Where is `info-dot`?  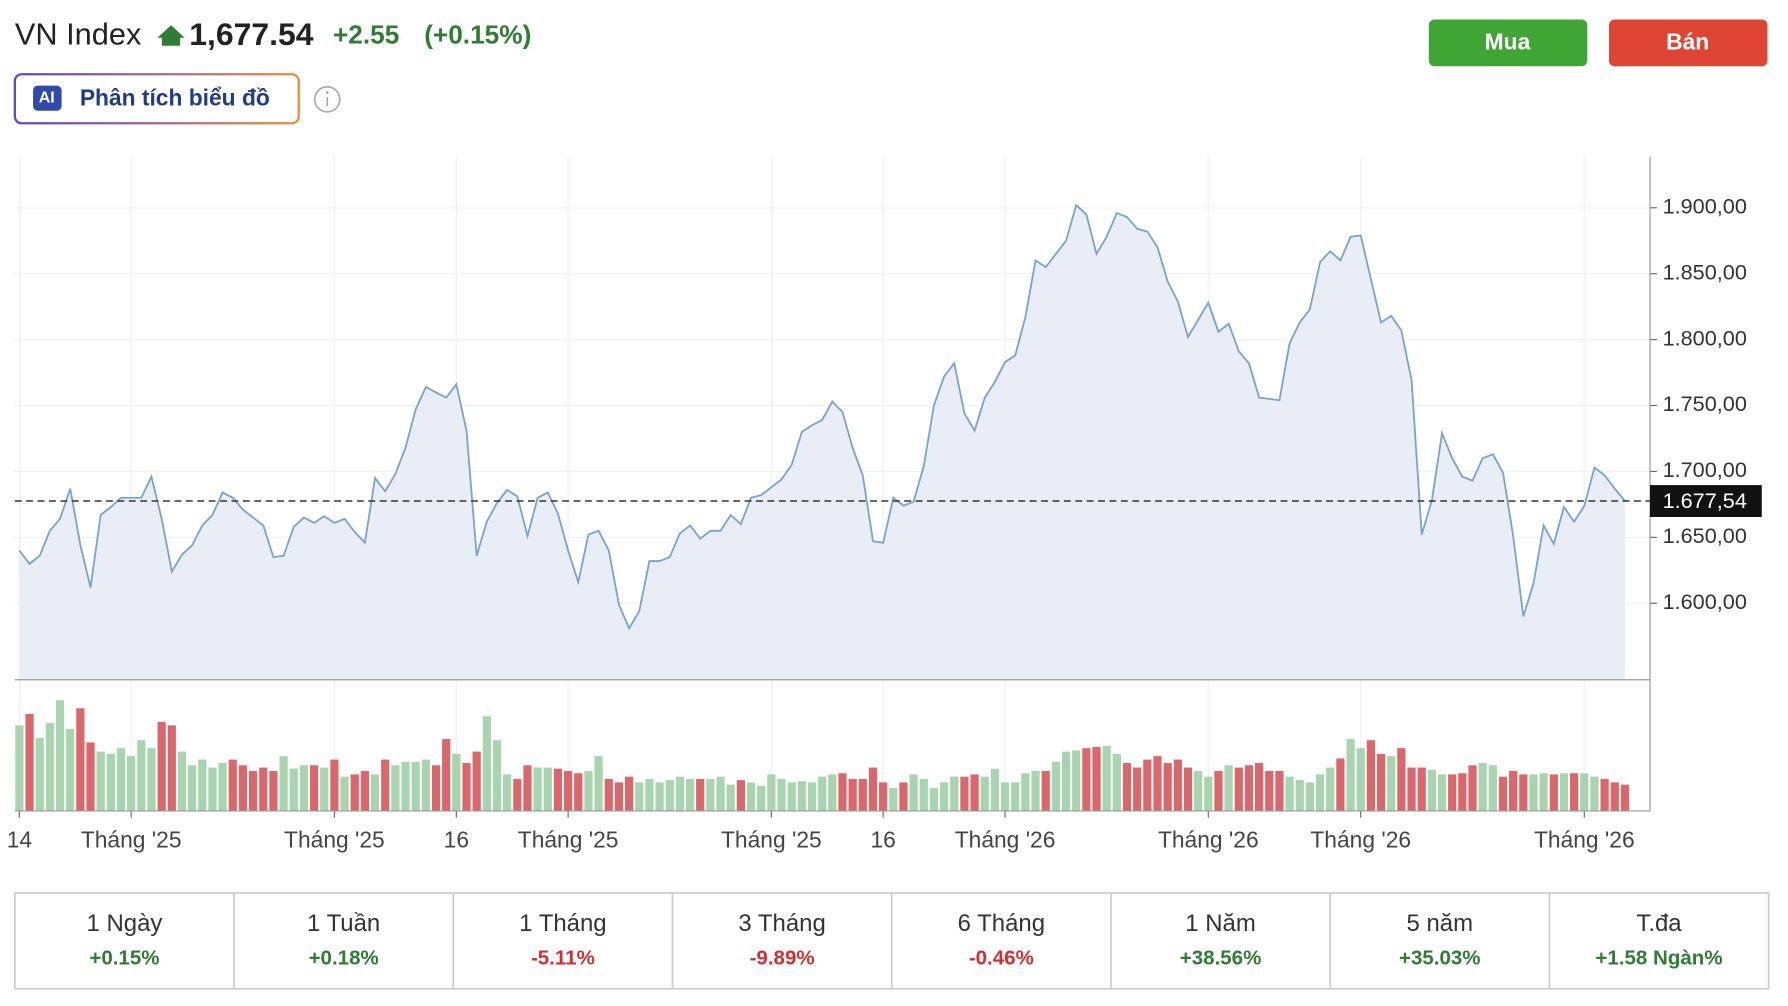 info-dot is located at coordinates (327, 92).